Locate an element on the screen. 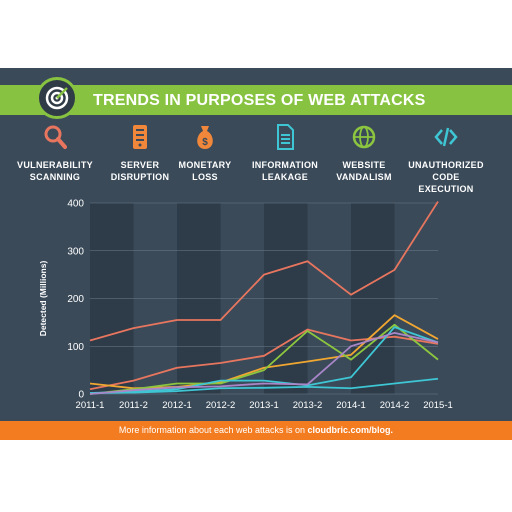 The height and width of the screenshot is (512, 512). x-tick-label: 2011-1 is located at coordinates (90, 405).